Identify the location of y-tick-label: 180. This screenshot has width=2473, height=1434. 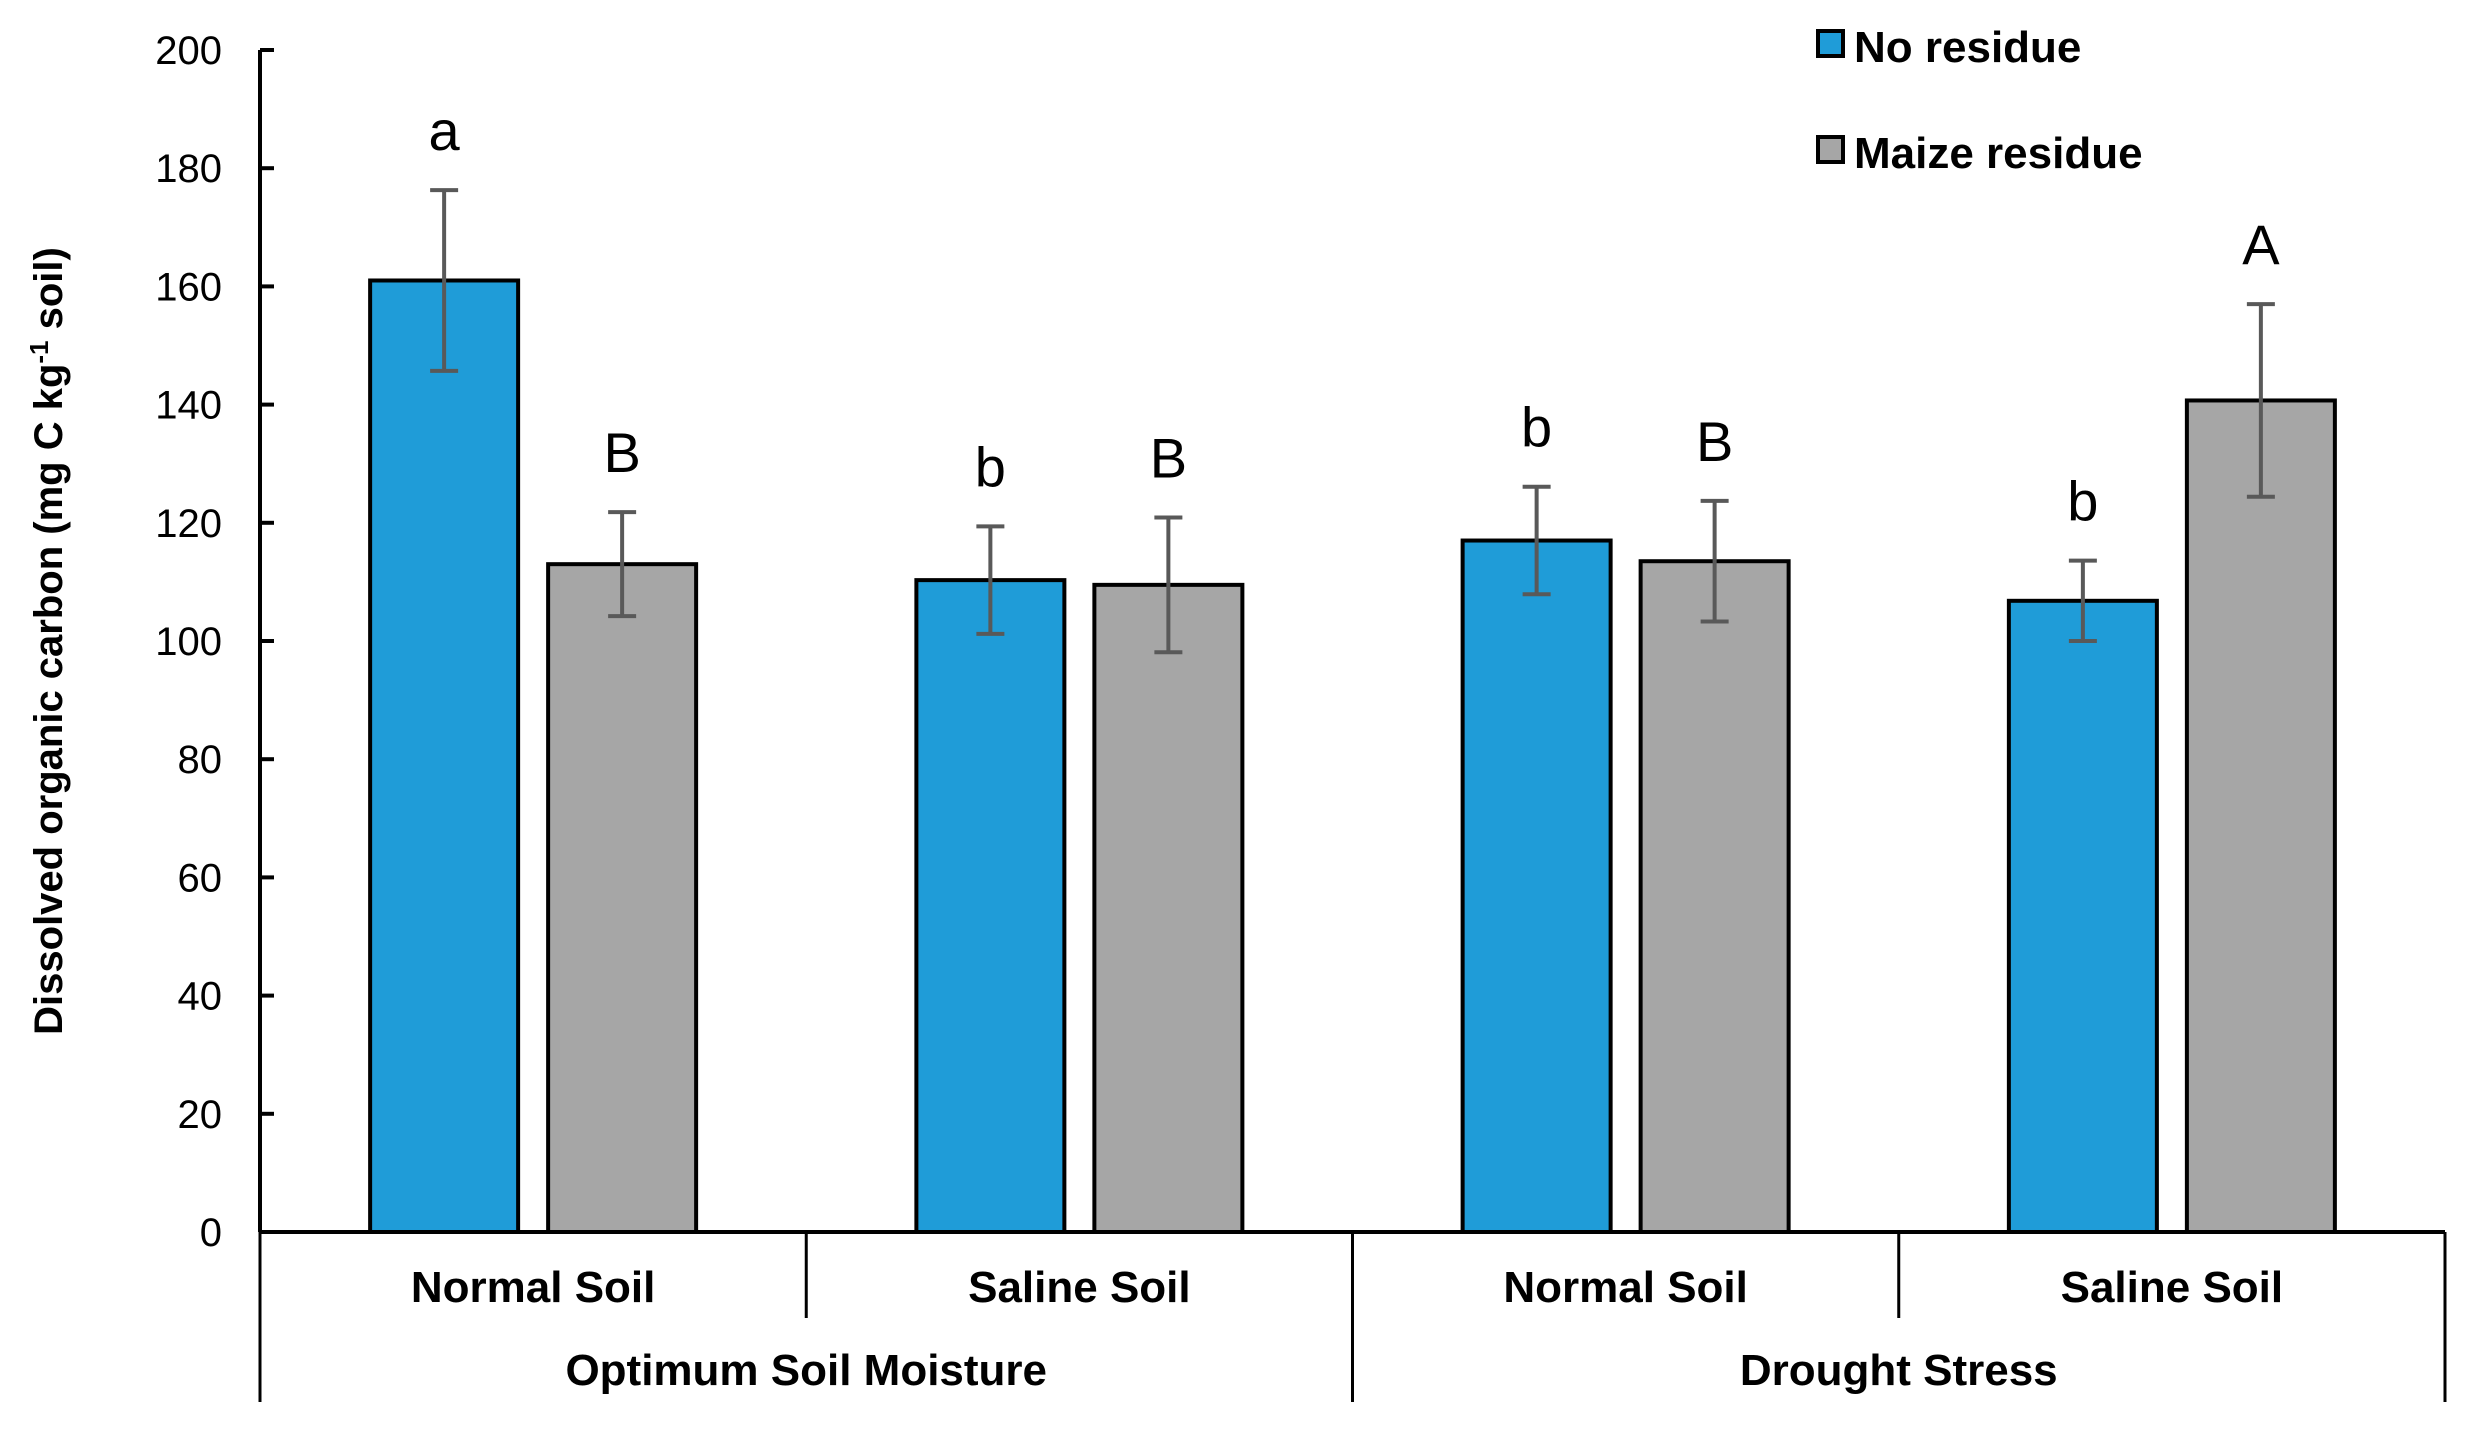
(188, 169).